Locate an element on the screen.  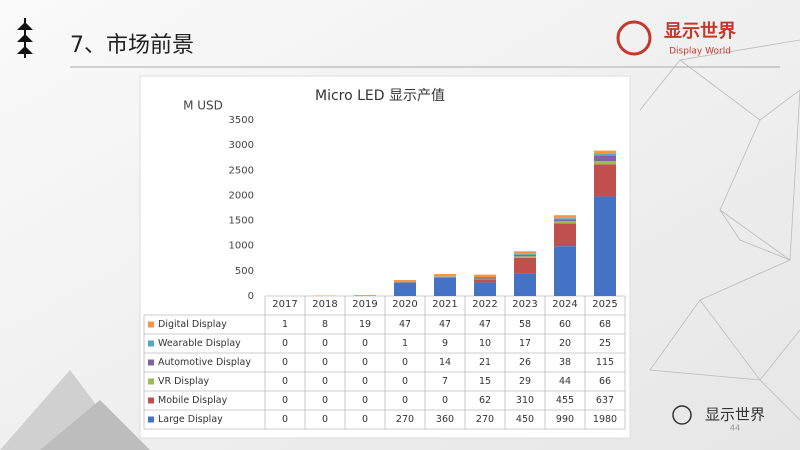
table-value: 9 is located at coordinates (445, 343).